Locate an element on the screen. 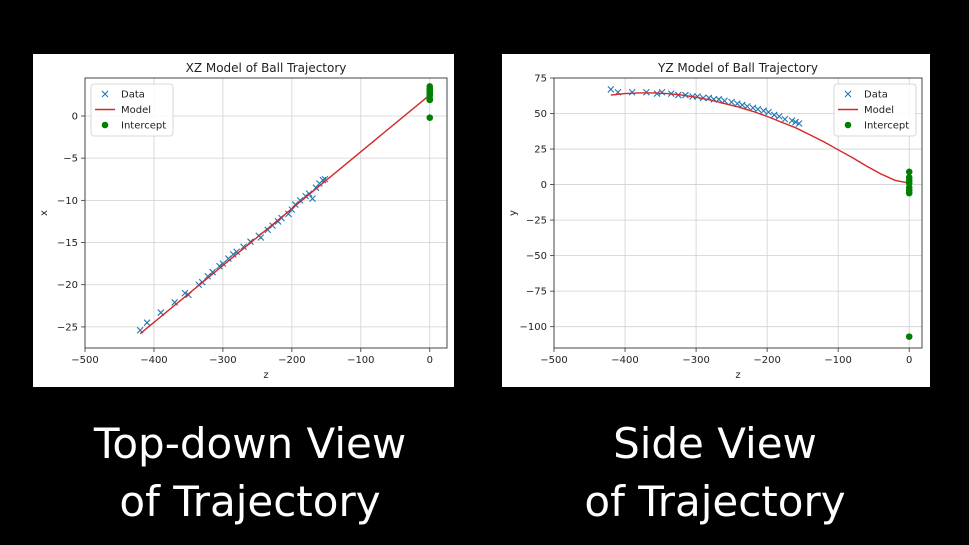 This screenshot has height=545, width=969. chart-title: YZ Model of Ball Trajectory is located at coordinates (737, 68).